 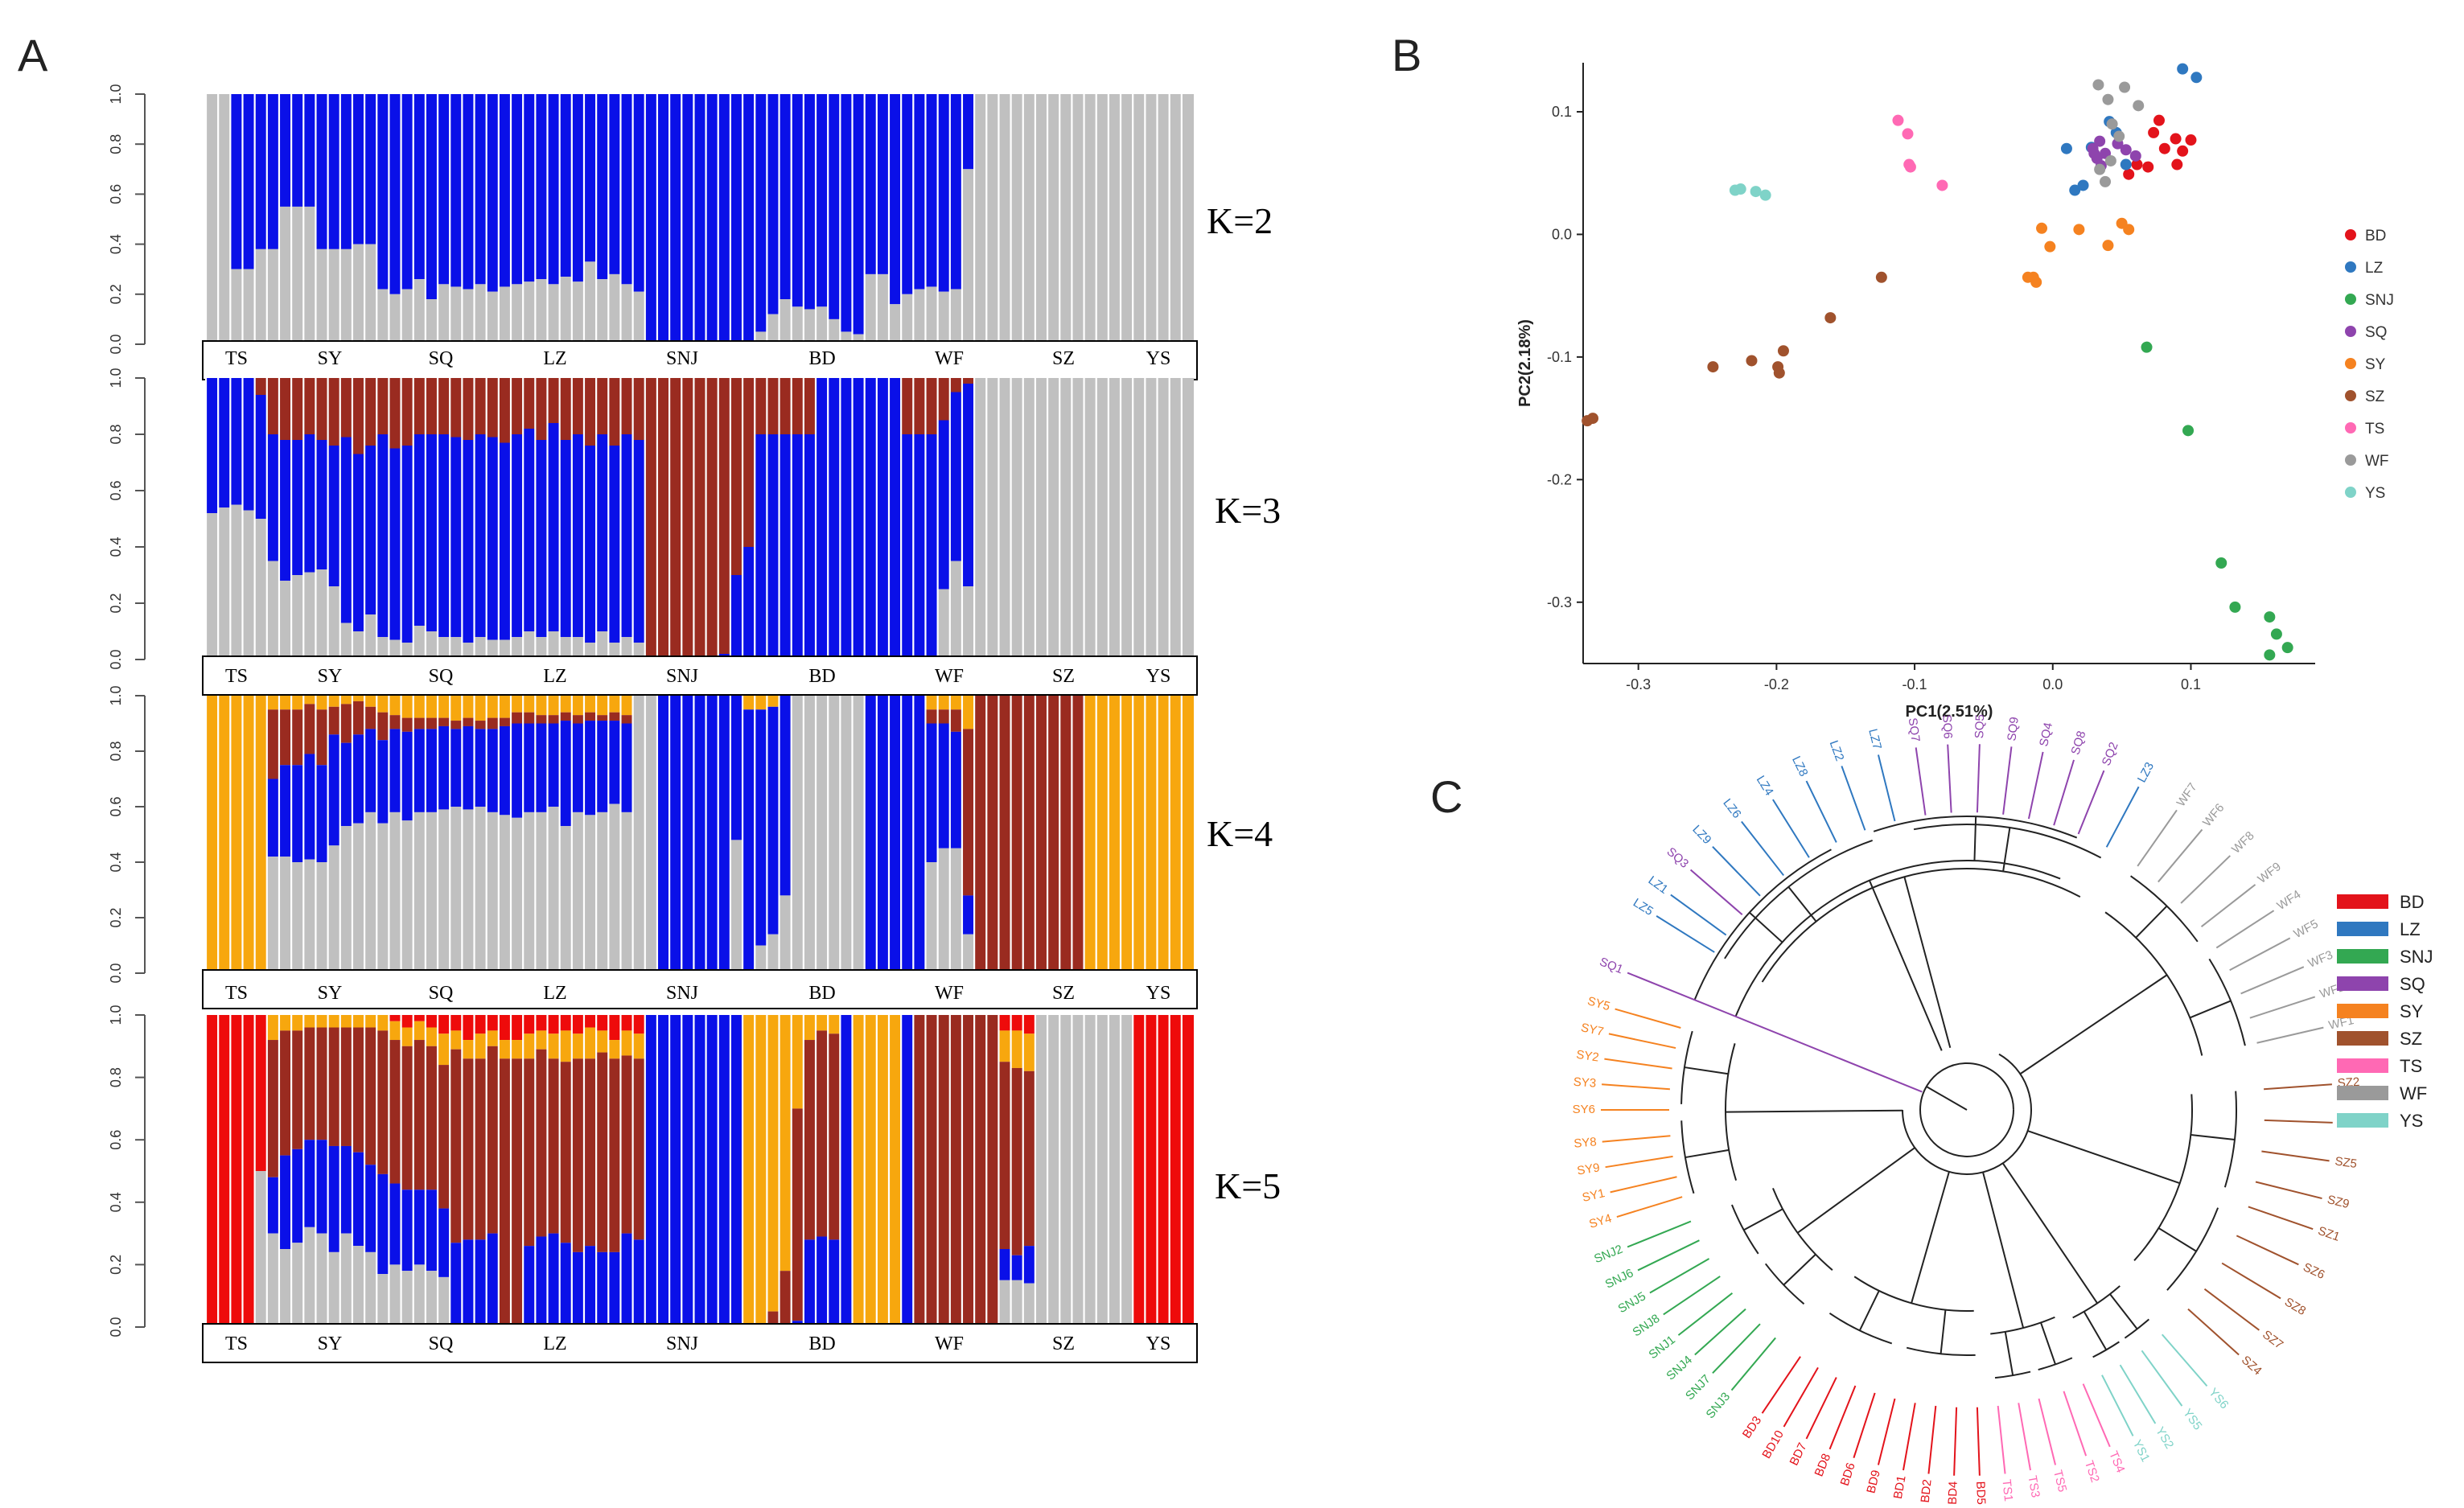 What do you see at coordinates (2375, 236) in the screenshot?
I see `pca-legend-label: BD` at bounding box center [2375, 236].